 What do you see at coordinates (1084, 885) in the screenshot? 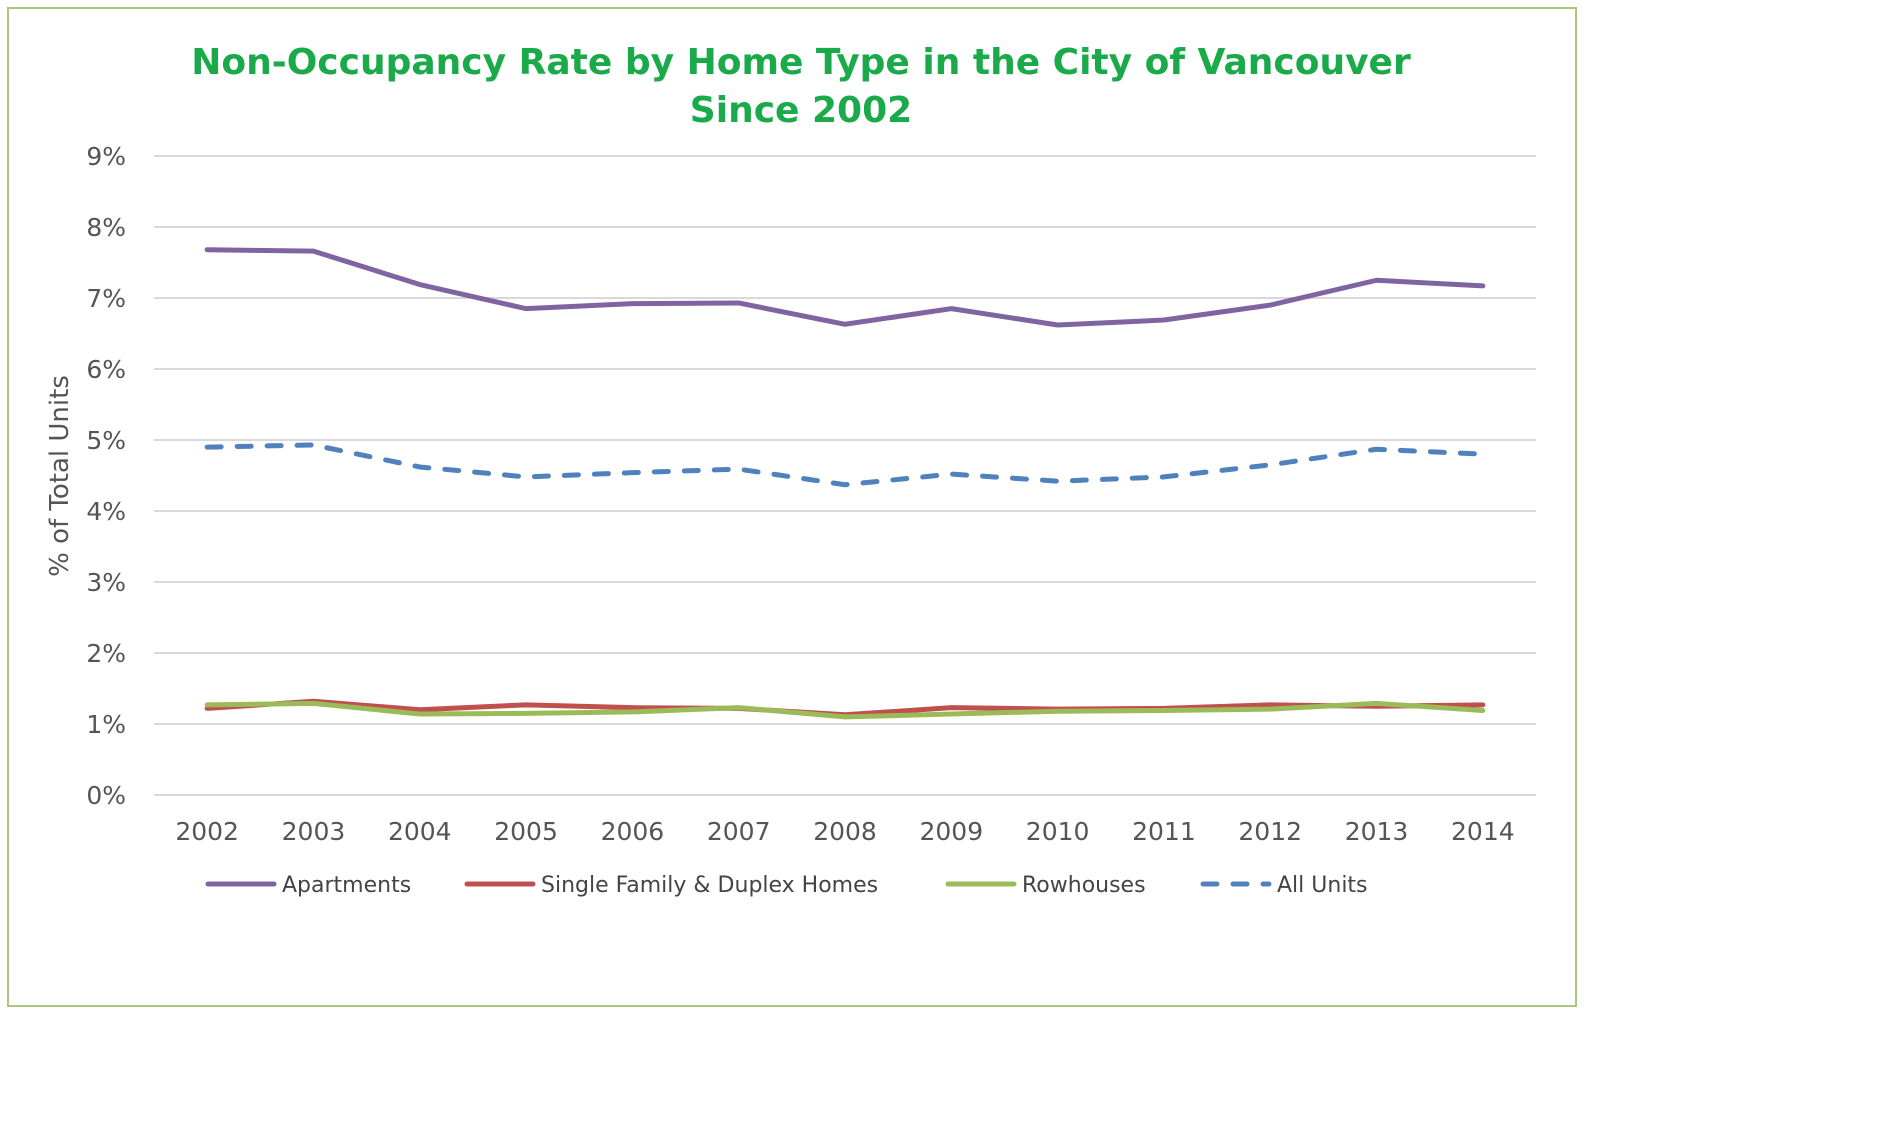
I see `legend-label: Rowhouses` at bounding box center [1084, 885].